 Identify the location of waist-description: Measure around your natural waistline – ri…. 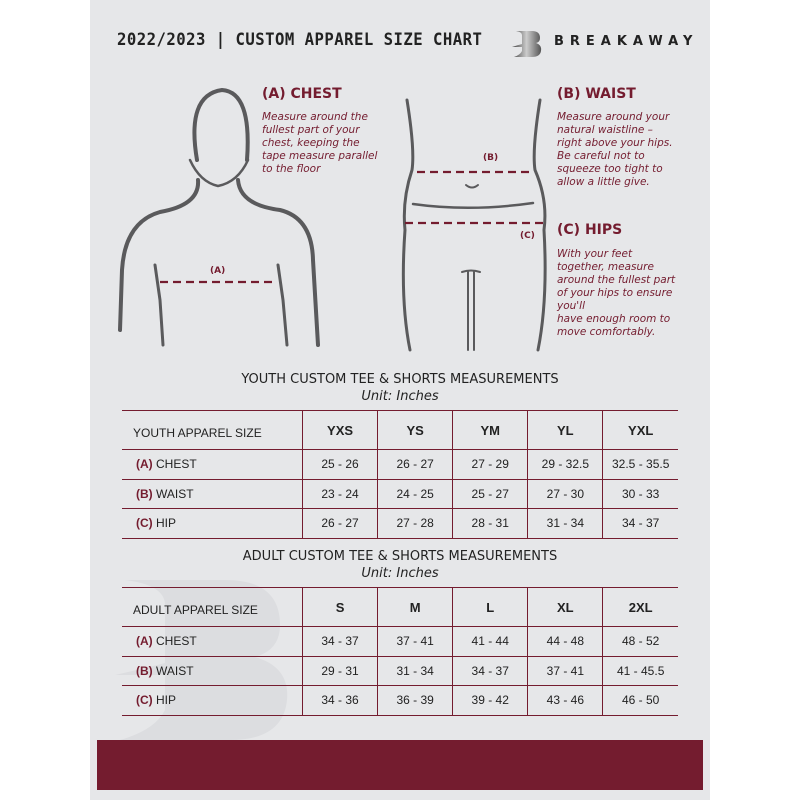
(615, 149).